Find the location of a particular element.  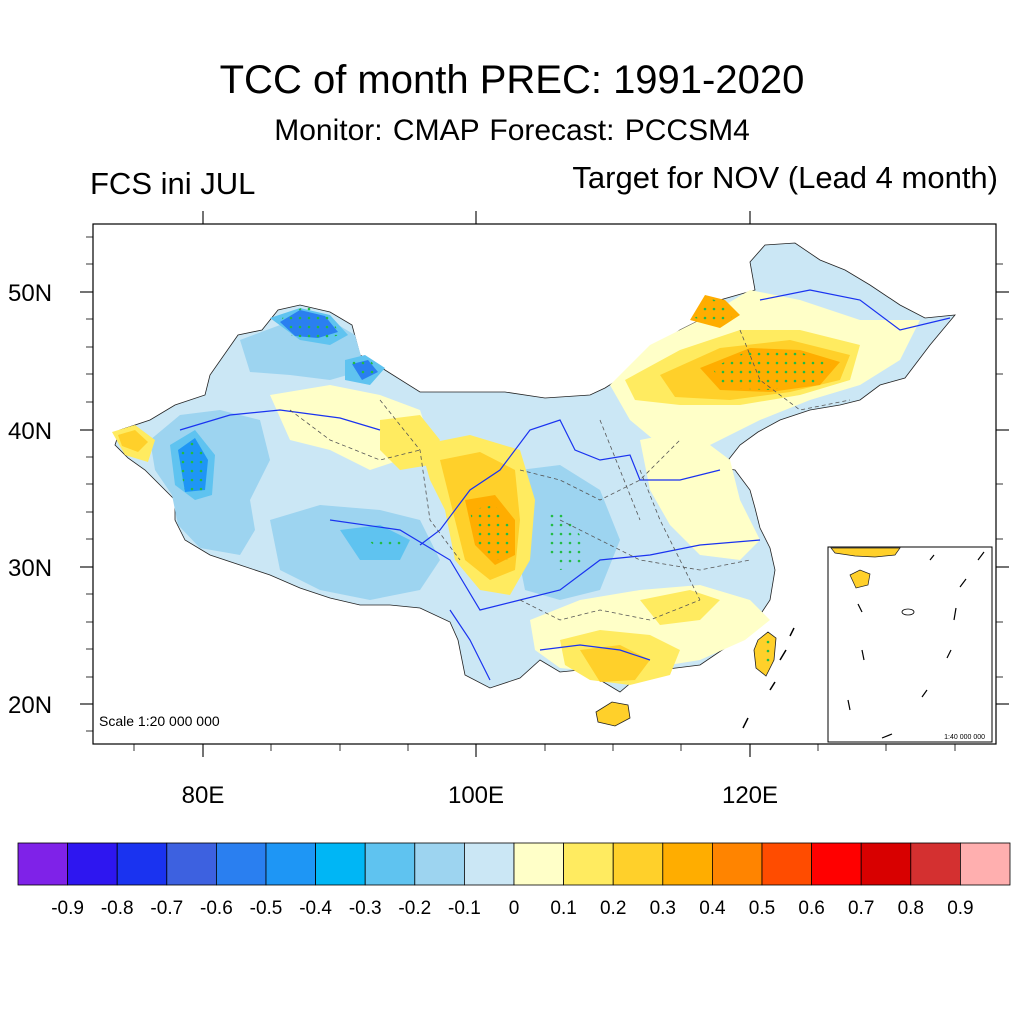

region-orange-west-tip is located at coordinates (133, 441).